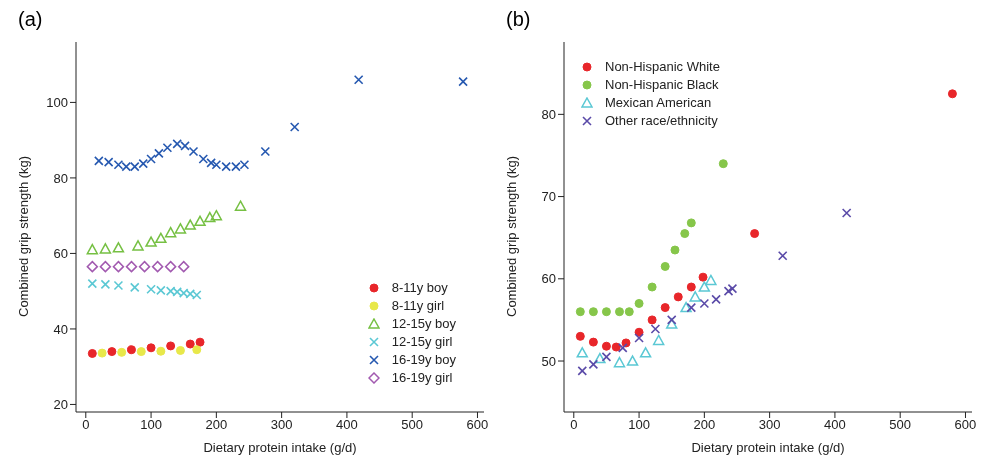  What do you see at coordinates (548, 114) in the screenshot?
I see `y-tick-label: 80` at bounding box center [548, 114].